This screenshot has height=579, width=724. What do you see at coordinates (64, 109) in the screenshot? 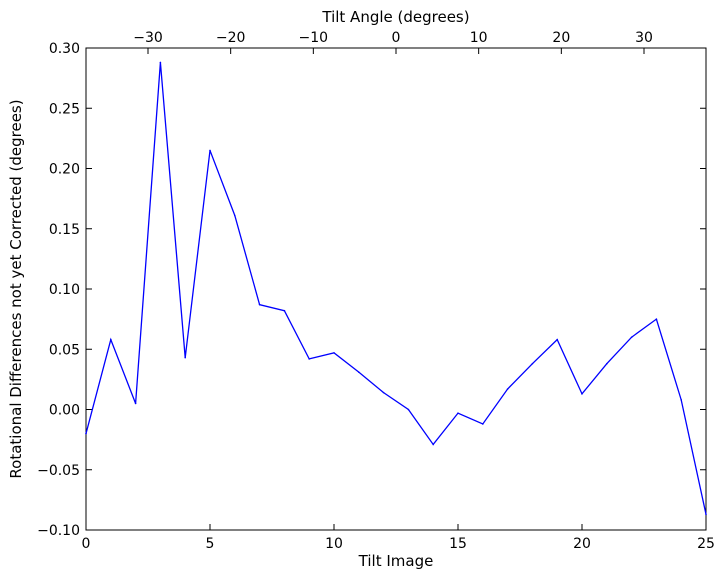
I see `y-tick-label: 0.25` at bounding box center [64, 109].